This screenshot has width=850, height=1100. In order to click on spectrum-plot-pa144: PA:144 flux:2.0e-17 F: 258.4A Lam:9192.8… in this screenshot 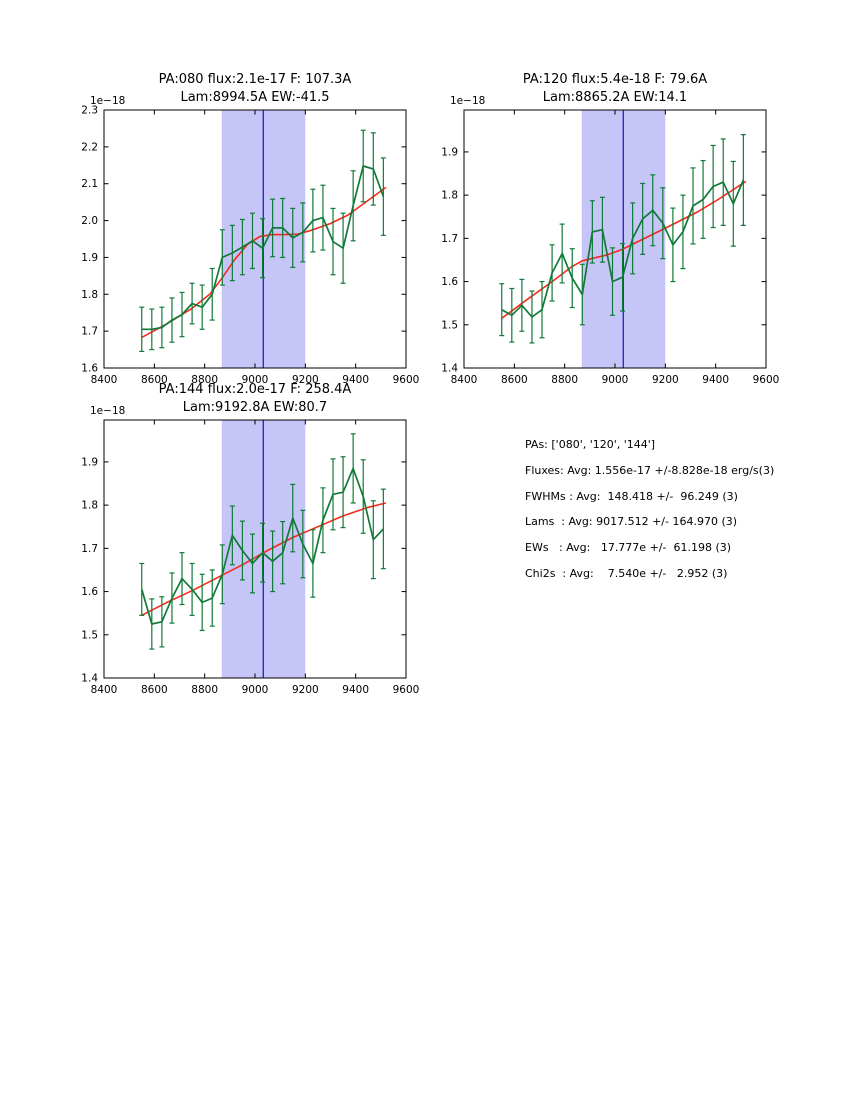, I will do `click(254, 543)`.